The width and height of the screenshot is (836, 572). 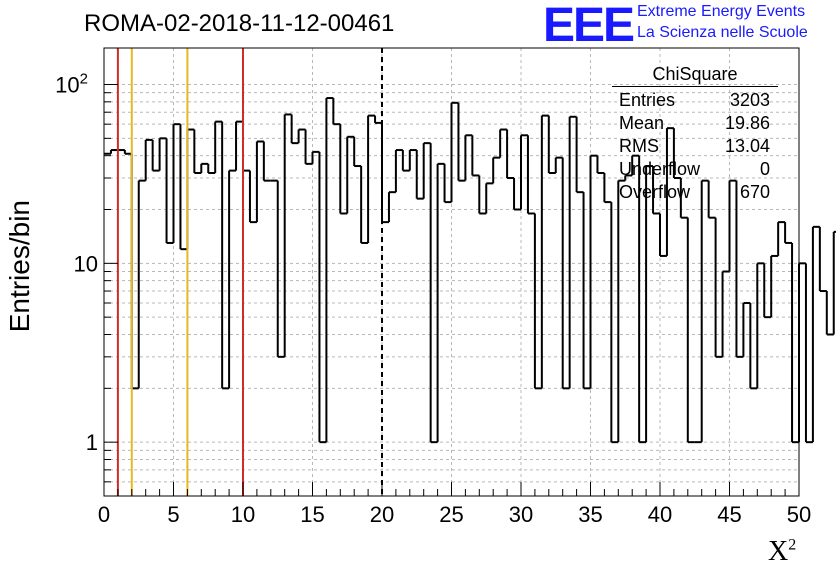 What do you see at coordinates (695, 100) in the screenshot?
I see `stats-row: Entries 3203` at bounding box center [695, 100].